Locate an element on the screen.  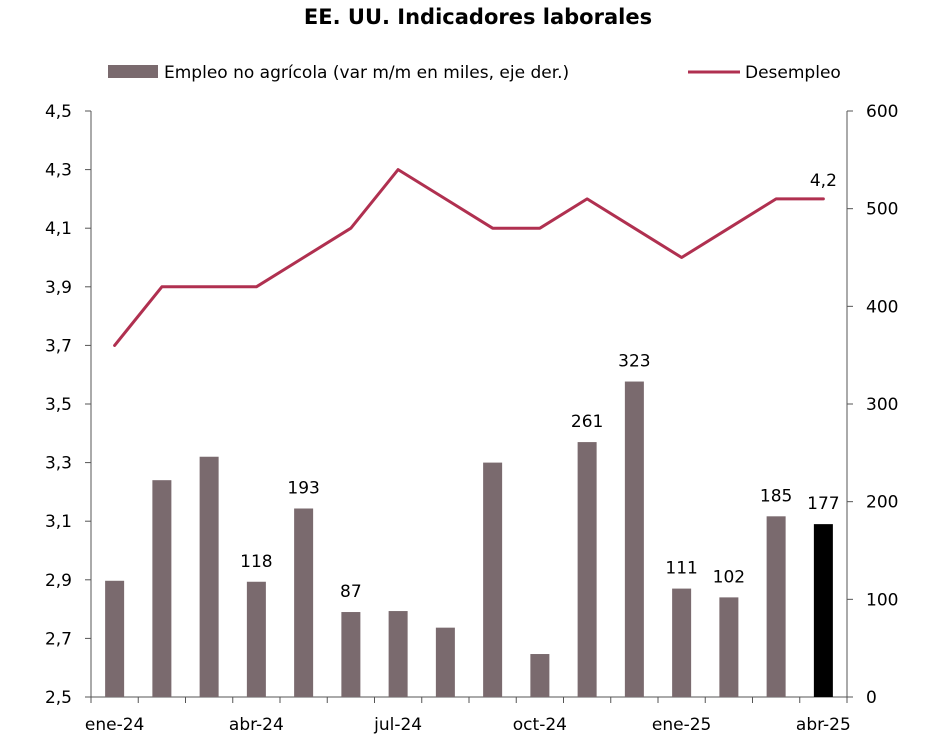
left-axis-tick-label: 3,3 is located at coordinates (58, 464).